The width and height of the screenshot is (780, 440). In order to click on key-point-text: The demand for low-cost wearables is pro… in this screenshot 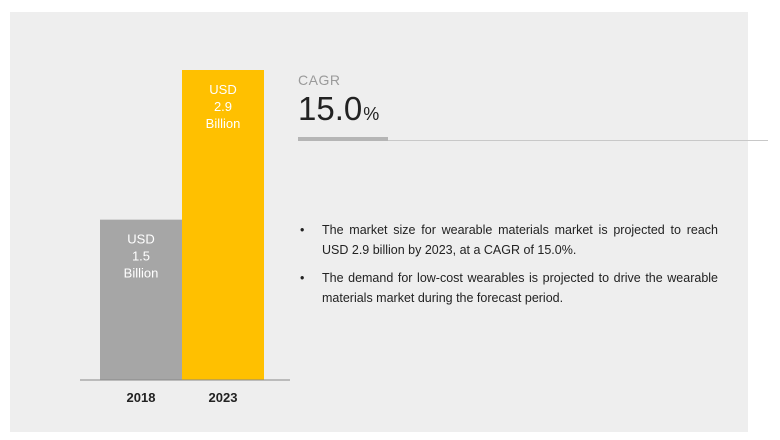, I will do `click(520, 288)`.